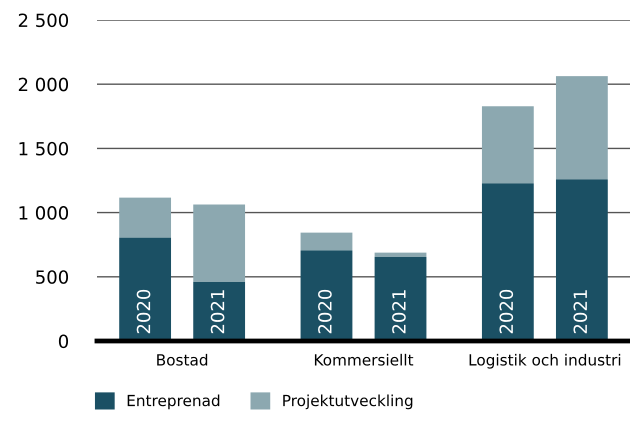  I want to click on y-tick-label: 2 000, so click(43, 85).